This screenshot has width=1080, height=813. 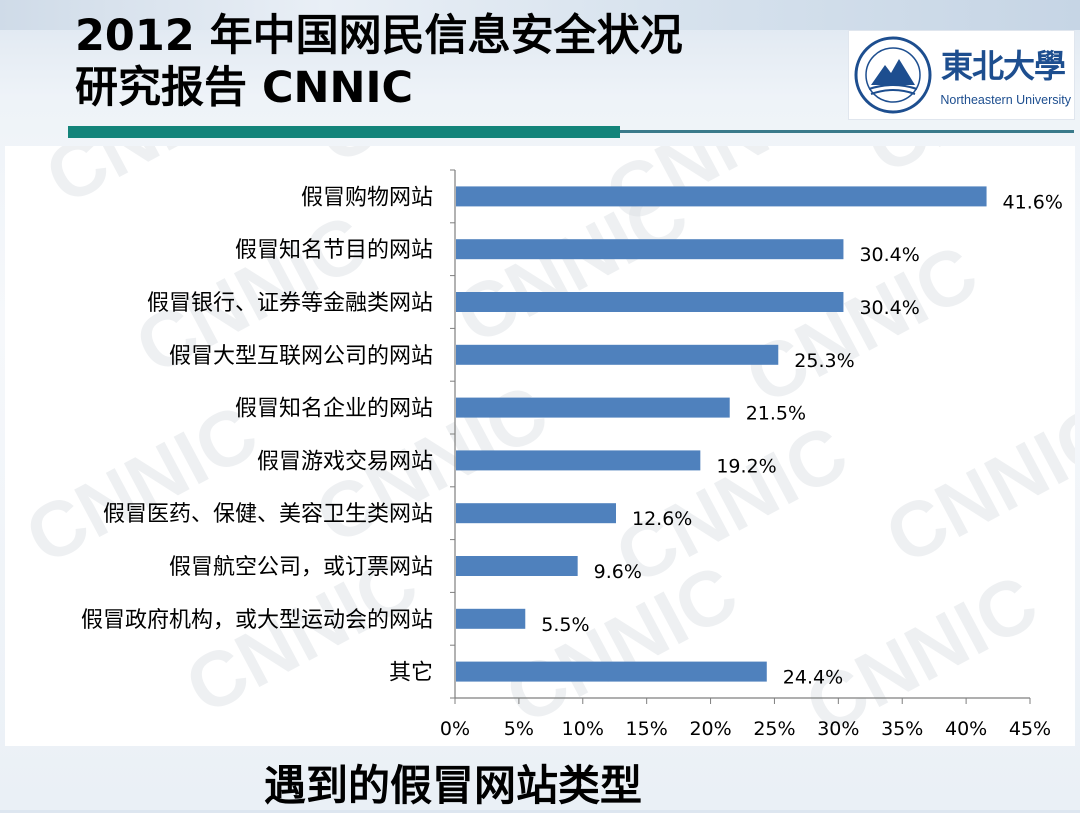 I want to click on university-logo: 東北大學 Northeastern University, so click(x=961, y=75).